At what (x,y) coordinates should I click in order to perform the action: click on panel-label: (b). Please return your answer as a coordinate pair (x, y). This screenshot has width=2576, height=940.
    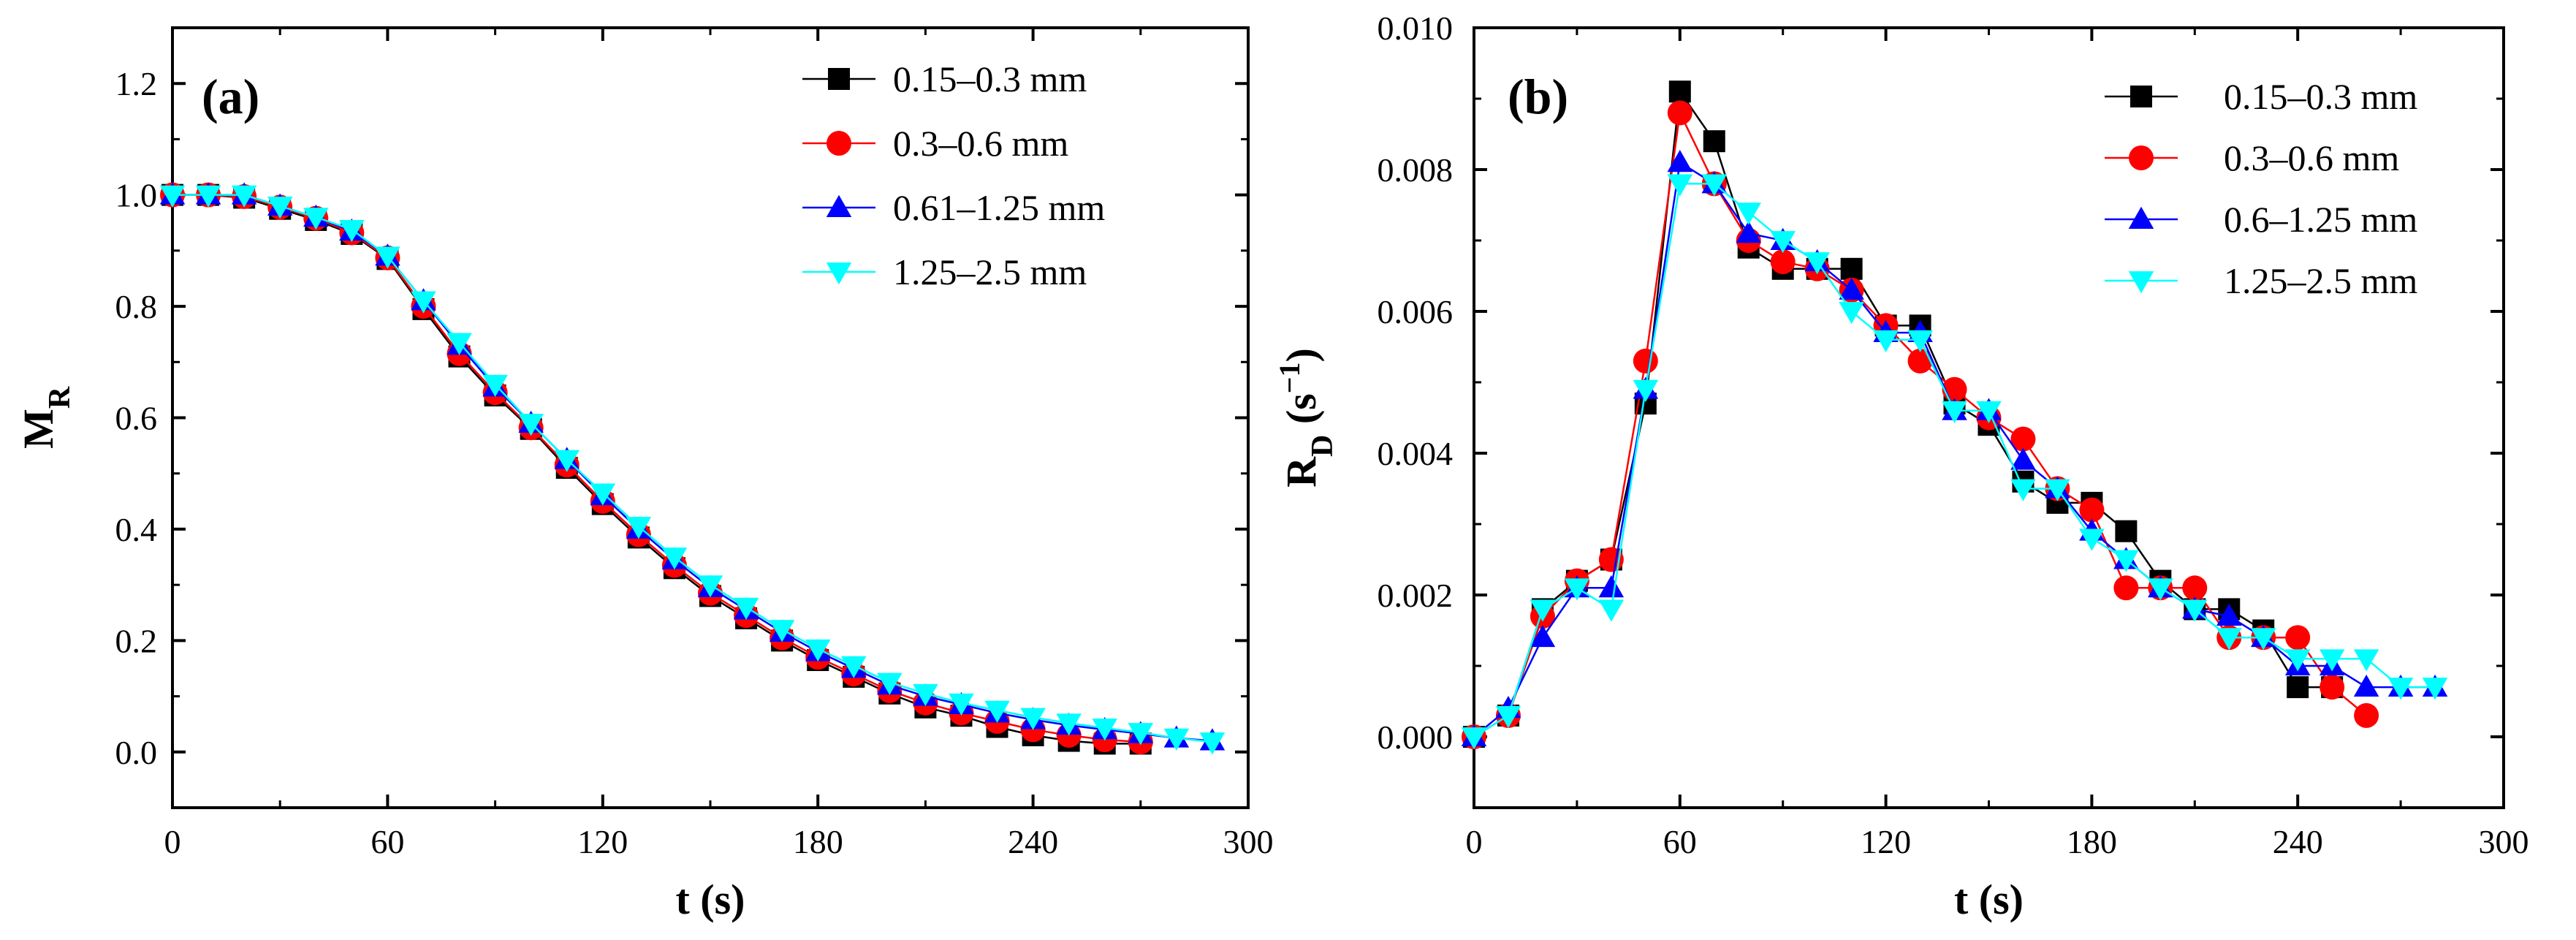
    Looking at the image, I should click on (1538, 96).